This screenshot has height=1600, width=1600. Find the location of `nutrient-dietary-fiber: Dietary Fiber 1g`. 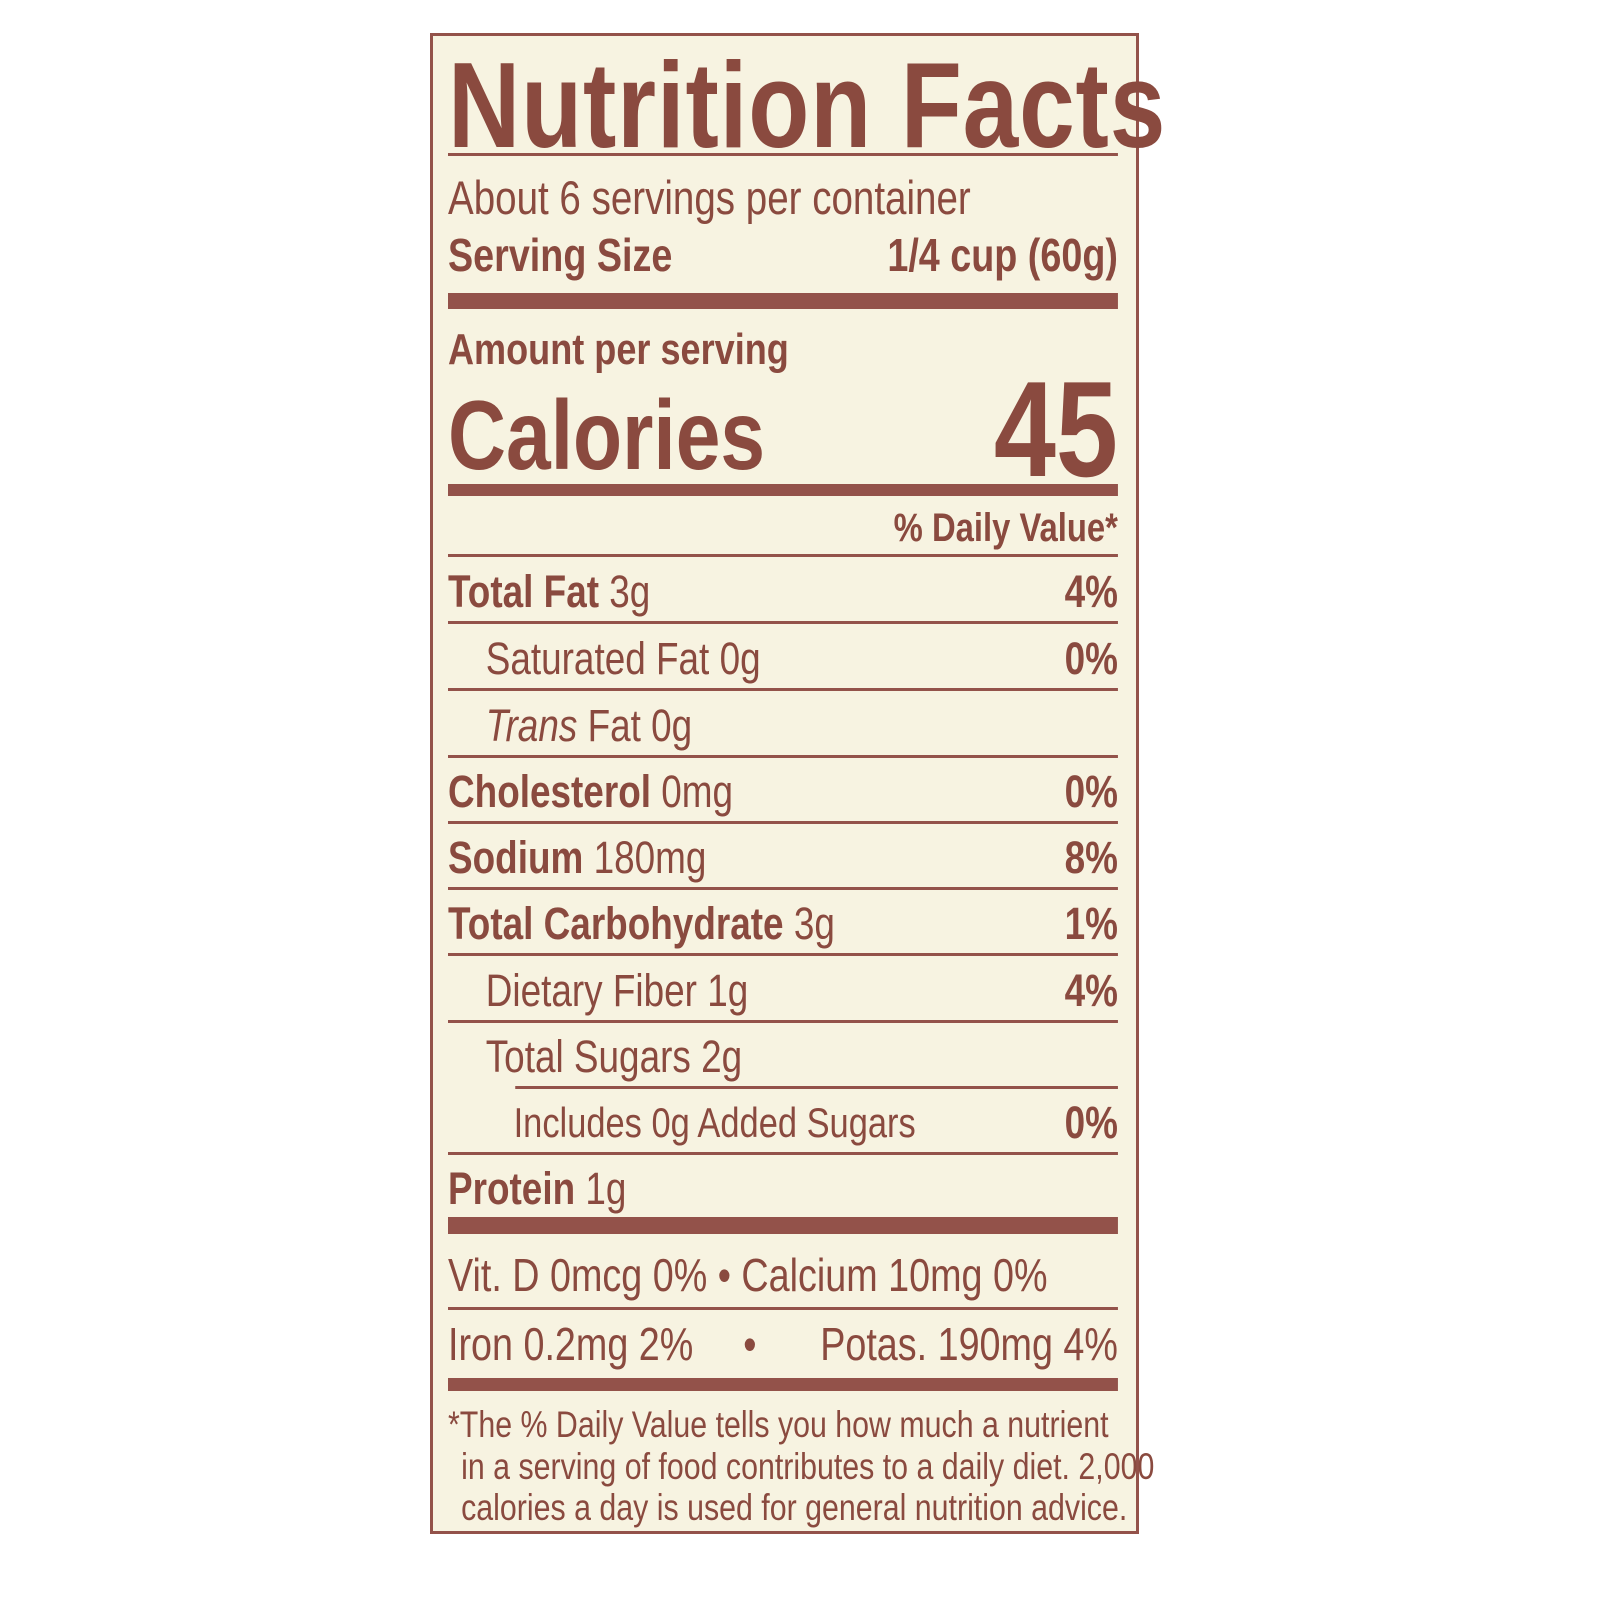

nutrient-dietary-fiber: Dietary Fiber 1g is located at coordinates (617, 990).